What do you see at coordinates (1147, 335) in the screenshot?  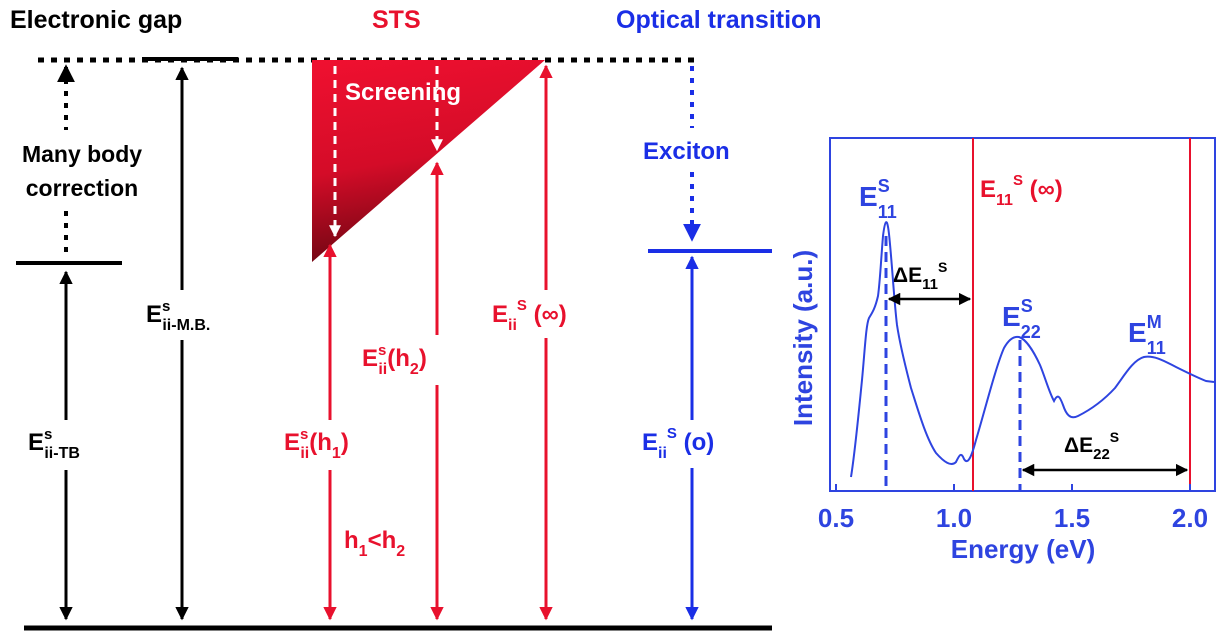 I see `peak-e11m-label: EM 11` at bounding box center [1147, 335].